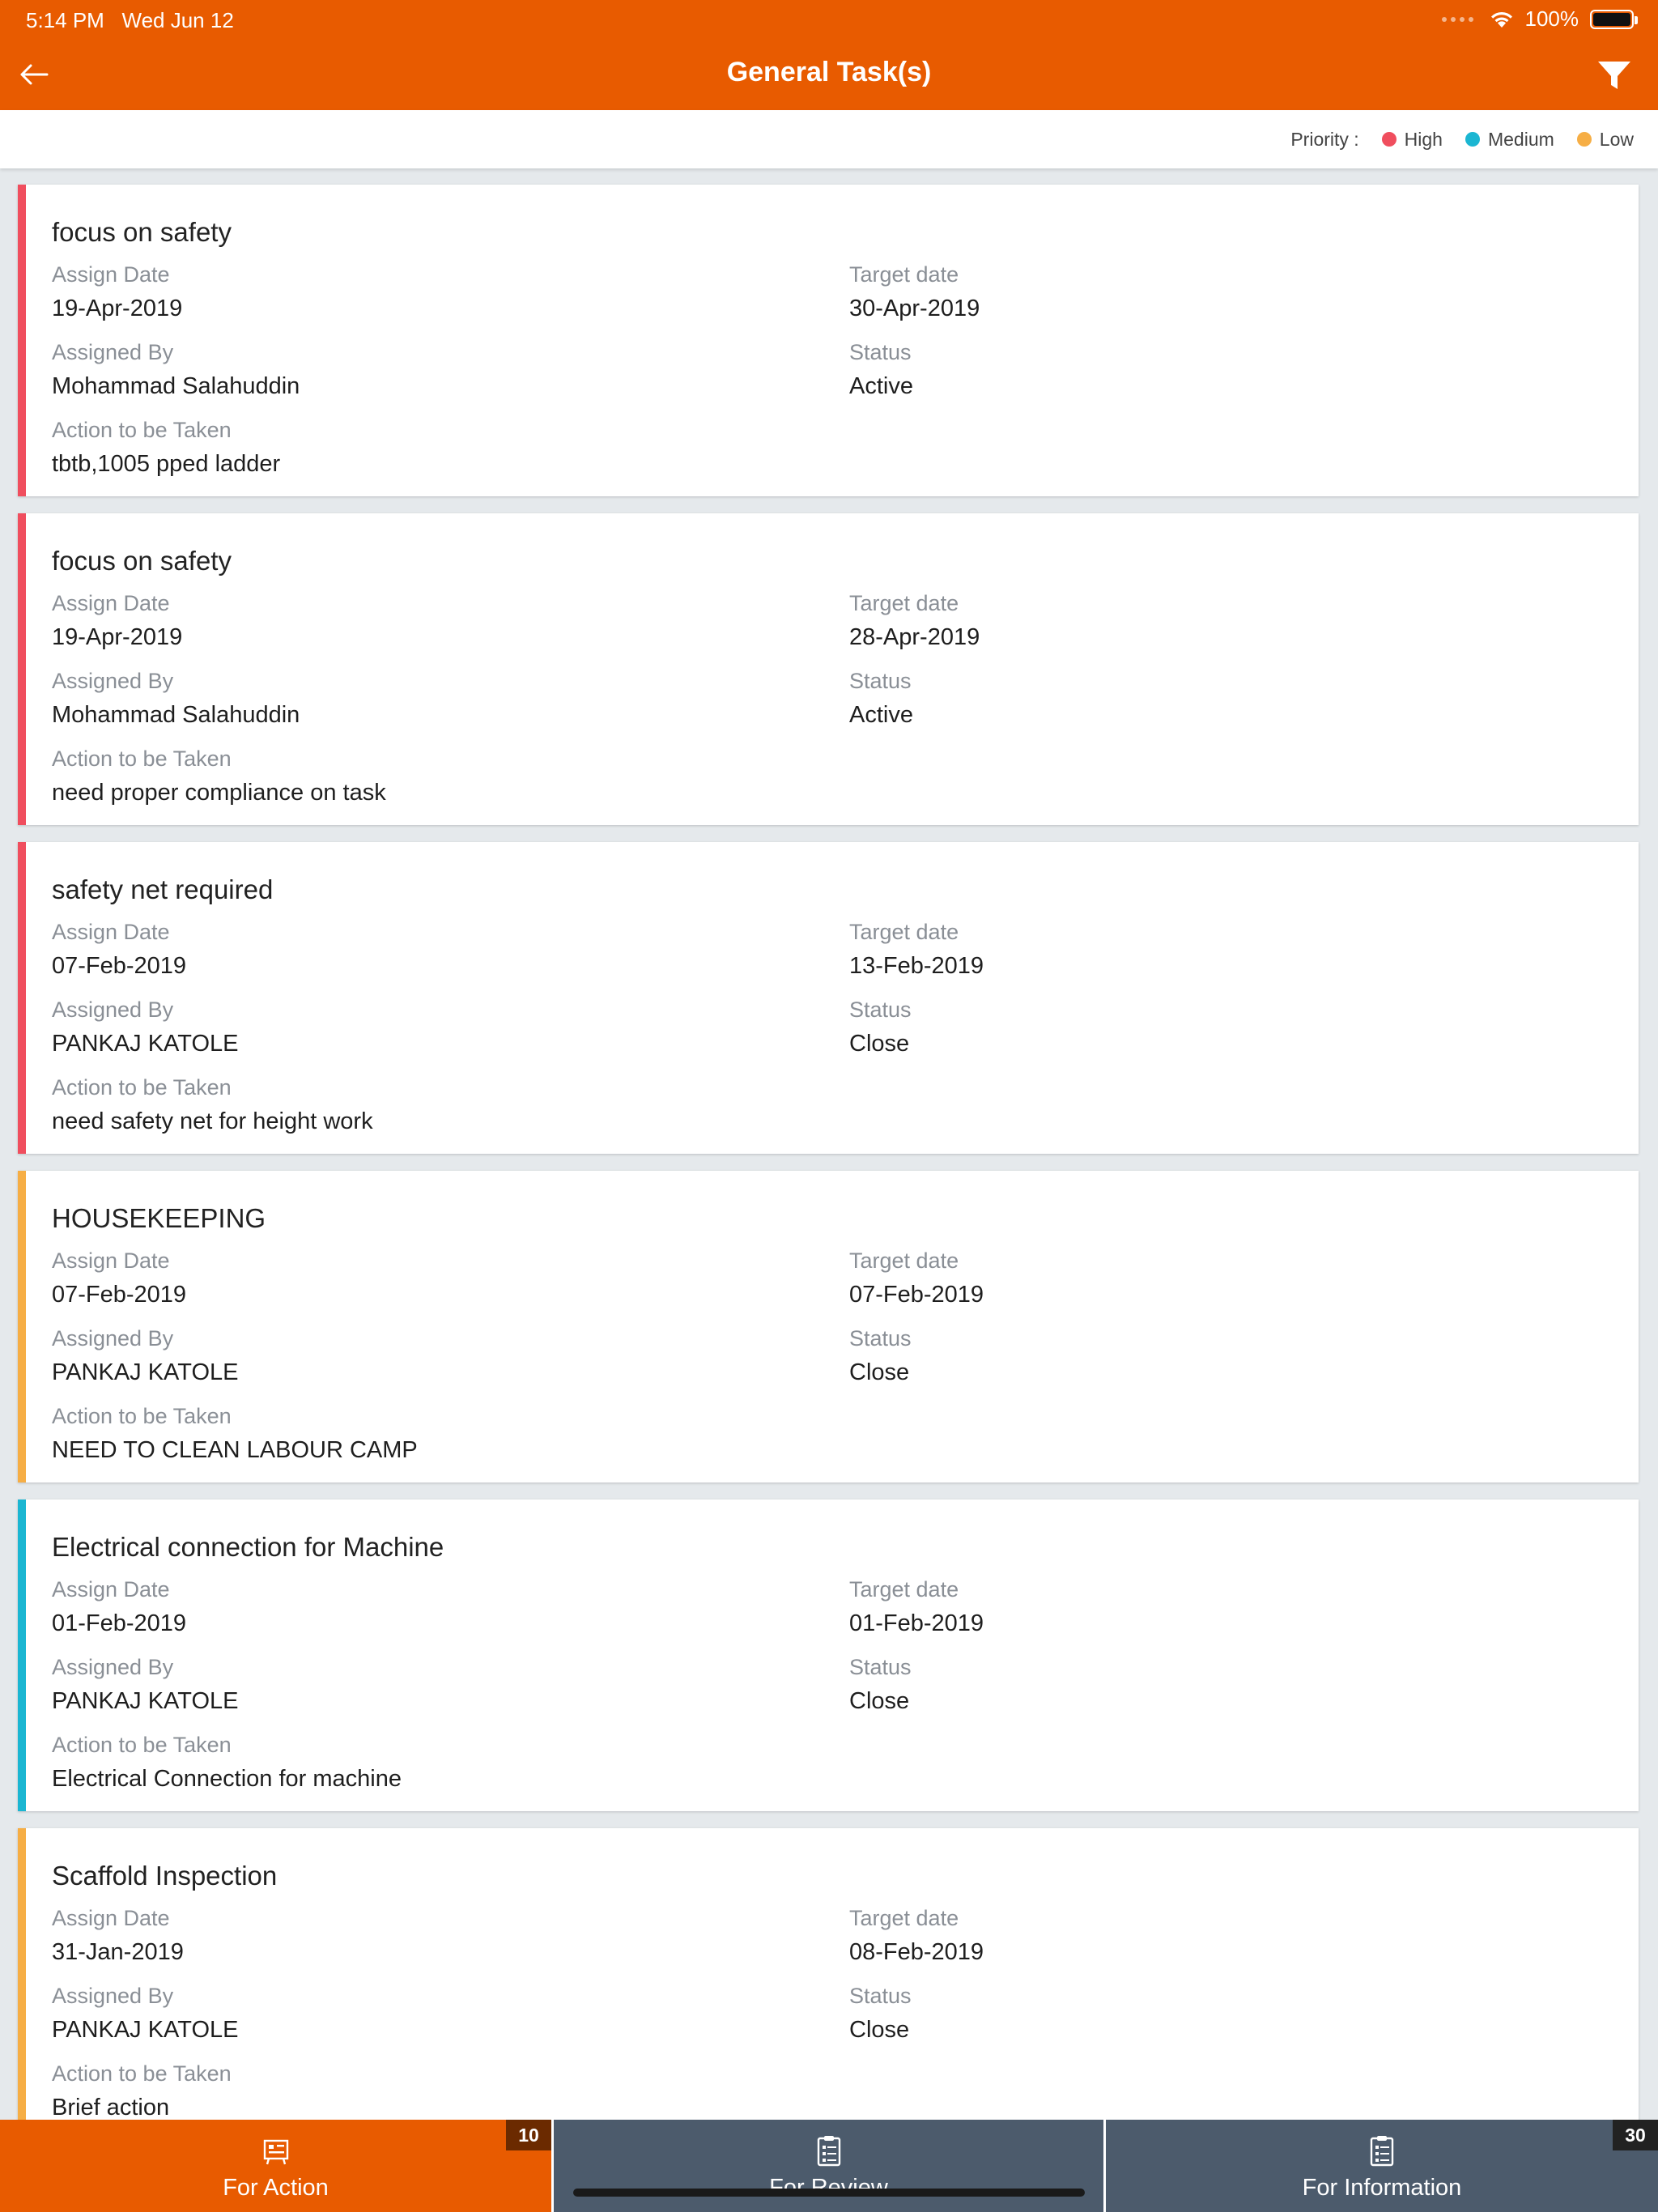  What do you see at coordinates (1423, 139) in the screenshot?
I see `legend-label-high: High` at bounding box center [1423, 139].